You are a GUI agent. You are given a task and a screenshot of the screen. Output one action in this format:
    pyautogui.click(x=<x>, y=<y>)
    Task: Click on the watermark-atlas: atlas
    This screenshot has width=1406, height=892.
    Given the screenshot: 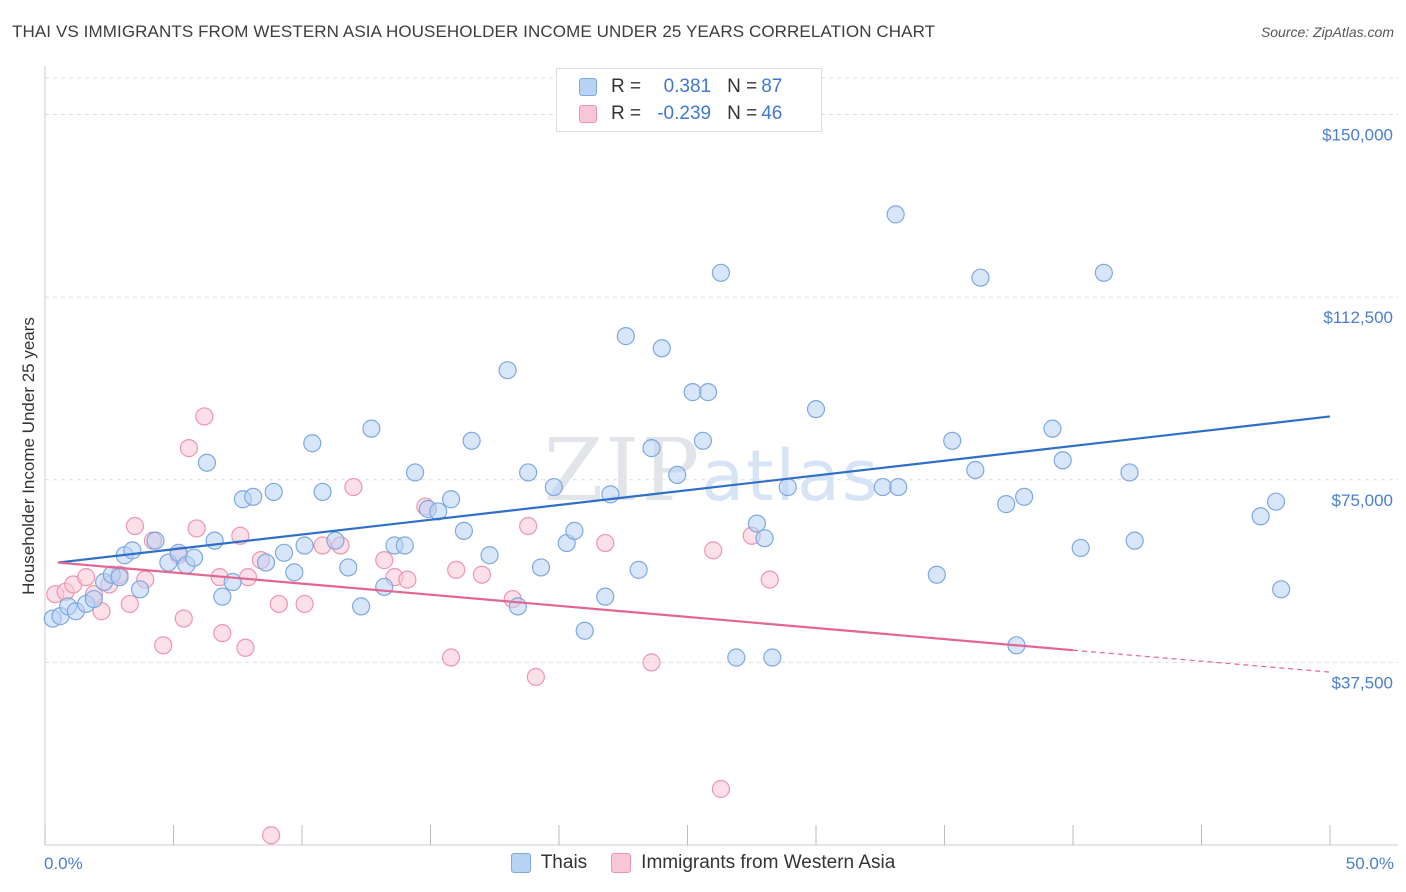 What is the action you would take?
    pyautogui.click(x=790, y=476)
    